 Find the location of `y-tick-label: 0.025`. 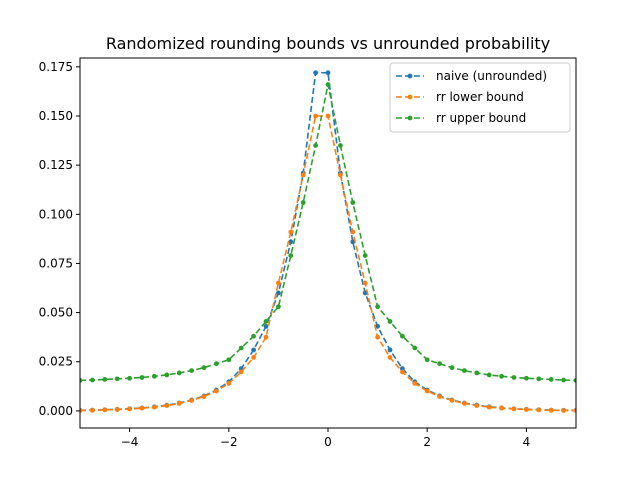

y-tick-label: 0.025 is located at coordinates (56, 362).